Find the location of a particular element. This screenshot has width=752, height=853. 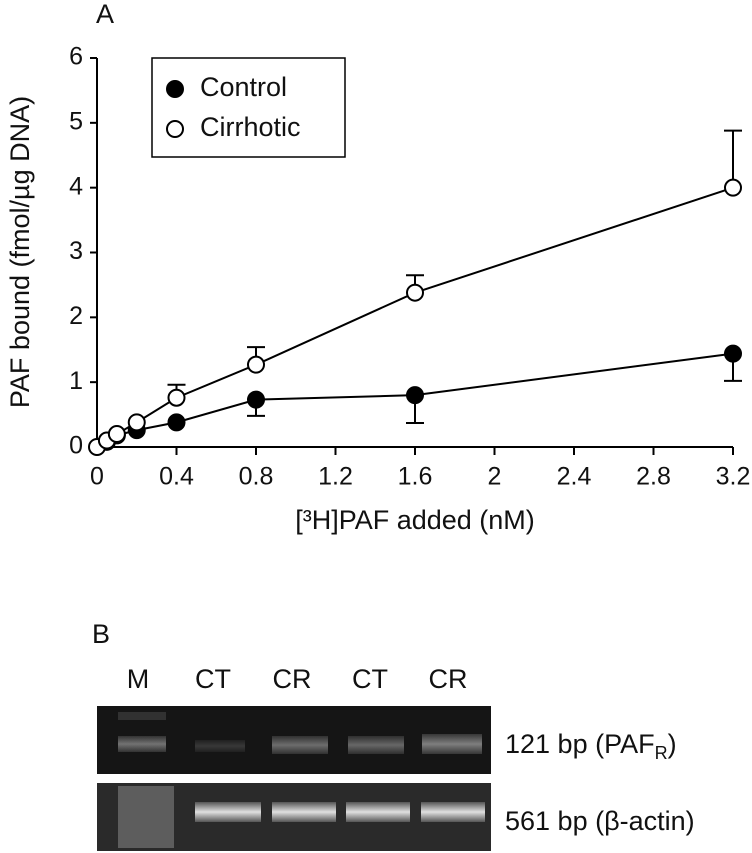

panel-label: A is located at coordinates (105, 14).